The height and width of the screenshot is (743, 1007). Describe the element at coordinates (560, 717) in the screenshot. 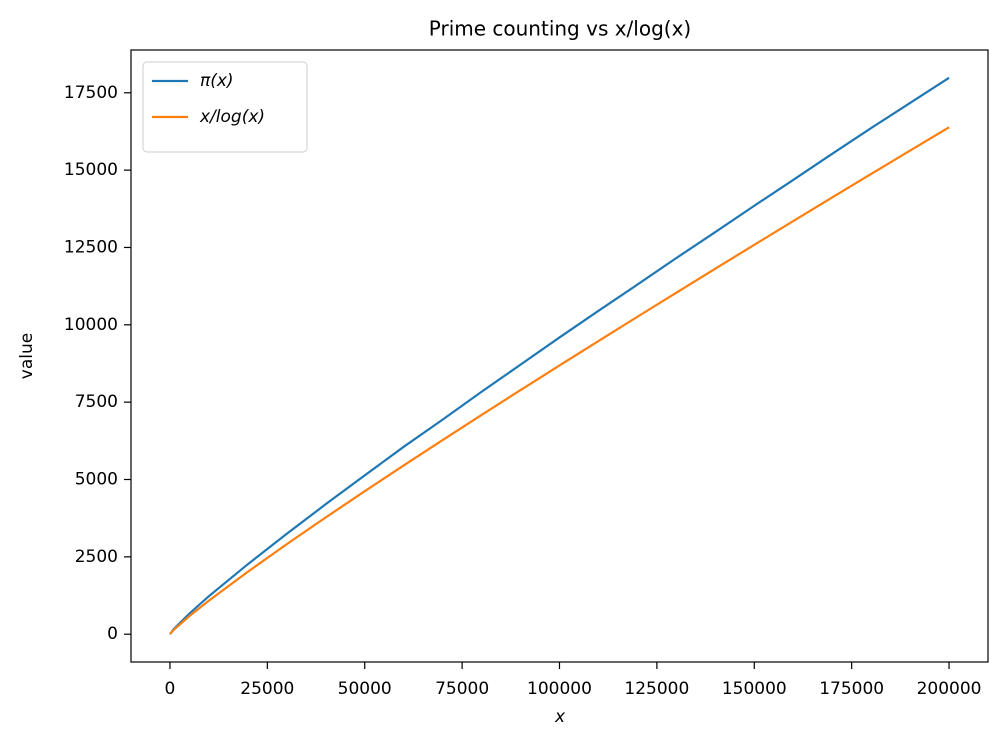

I see `x-axis-label: x` at that location.